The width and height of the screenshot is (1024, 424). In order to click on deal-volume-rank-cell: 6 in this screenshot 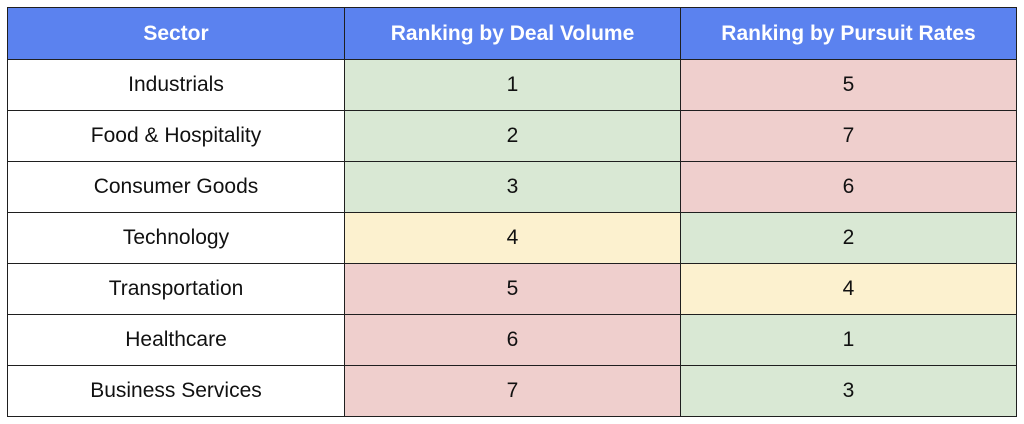, I will do `click(512, 340)`.